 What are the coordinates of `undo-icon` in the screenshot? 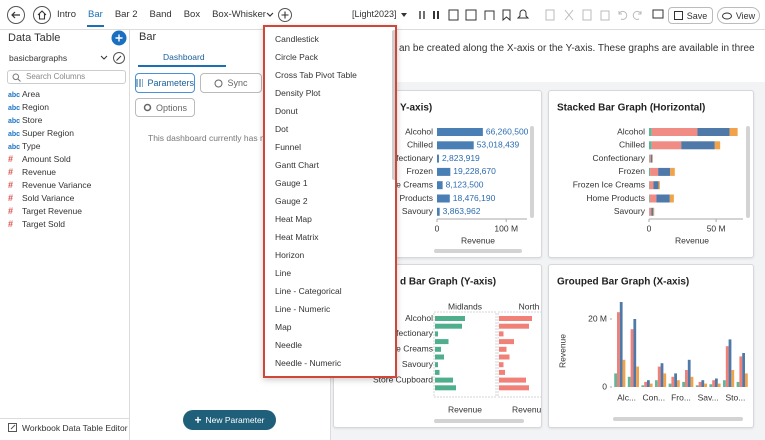 It's located at (623, 15).